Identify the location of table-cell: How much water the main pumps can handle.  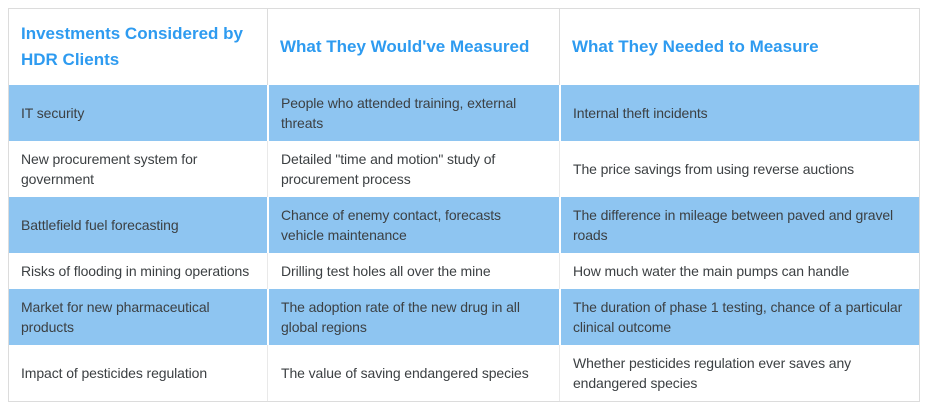
(739, 271).